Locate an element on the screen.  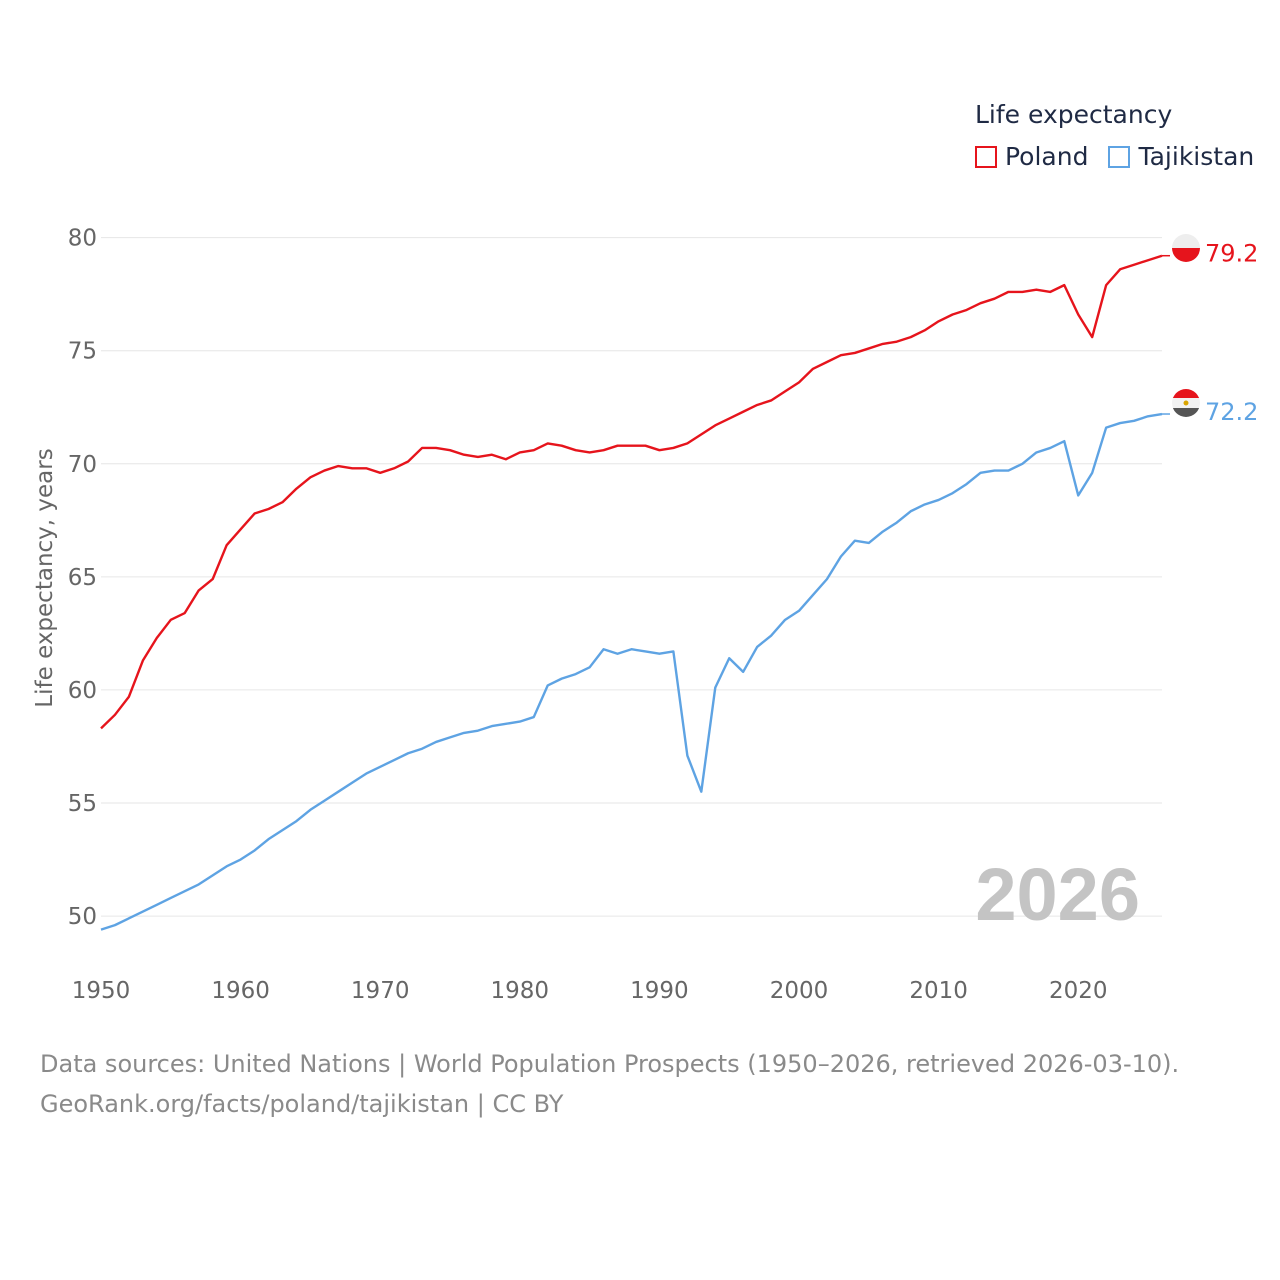
x-axis-tick-labels: 1950 1960 1970 1980 1990 2000 2010 2020 is located at coordinates (590, 991).